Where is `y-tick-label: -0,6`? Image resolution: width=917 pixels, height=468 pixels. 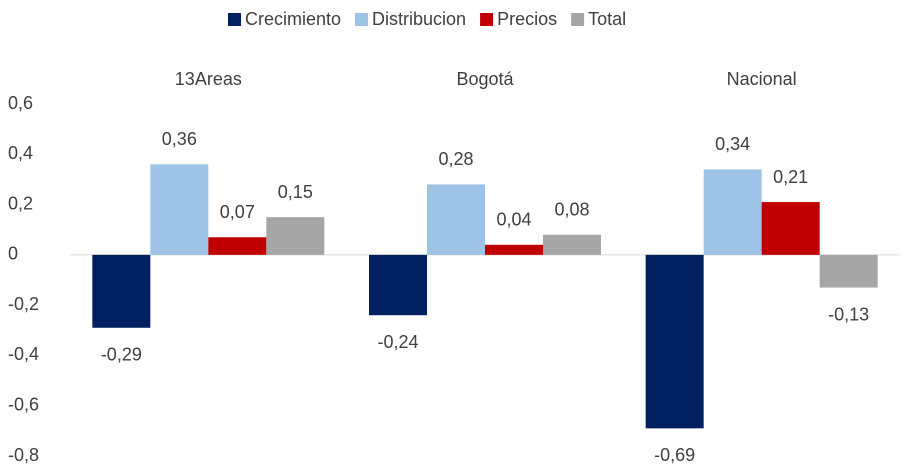 y-tick-label: -0,6 is located at coordinates (23, 404).